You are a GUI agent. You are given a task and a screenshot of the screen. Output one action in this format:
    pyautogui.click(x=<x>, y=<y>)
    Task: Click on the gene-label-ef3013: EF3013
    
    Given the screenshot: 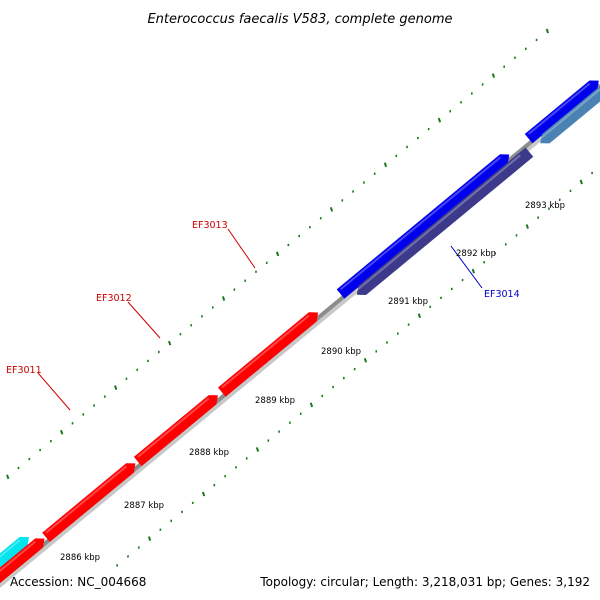 What is the action you would take?
    pyautogui.click(x=210, y=225)
    